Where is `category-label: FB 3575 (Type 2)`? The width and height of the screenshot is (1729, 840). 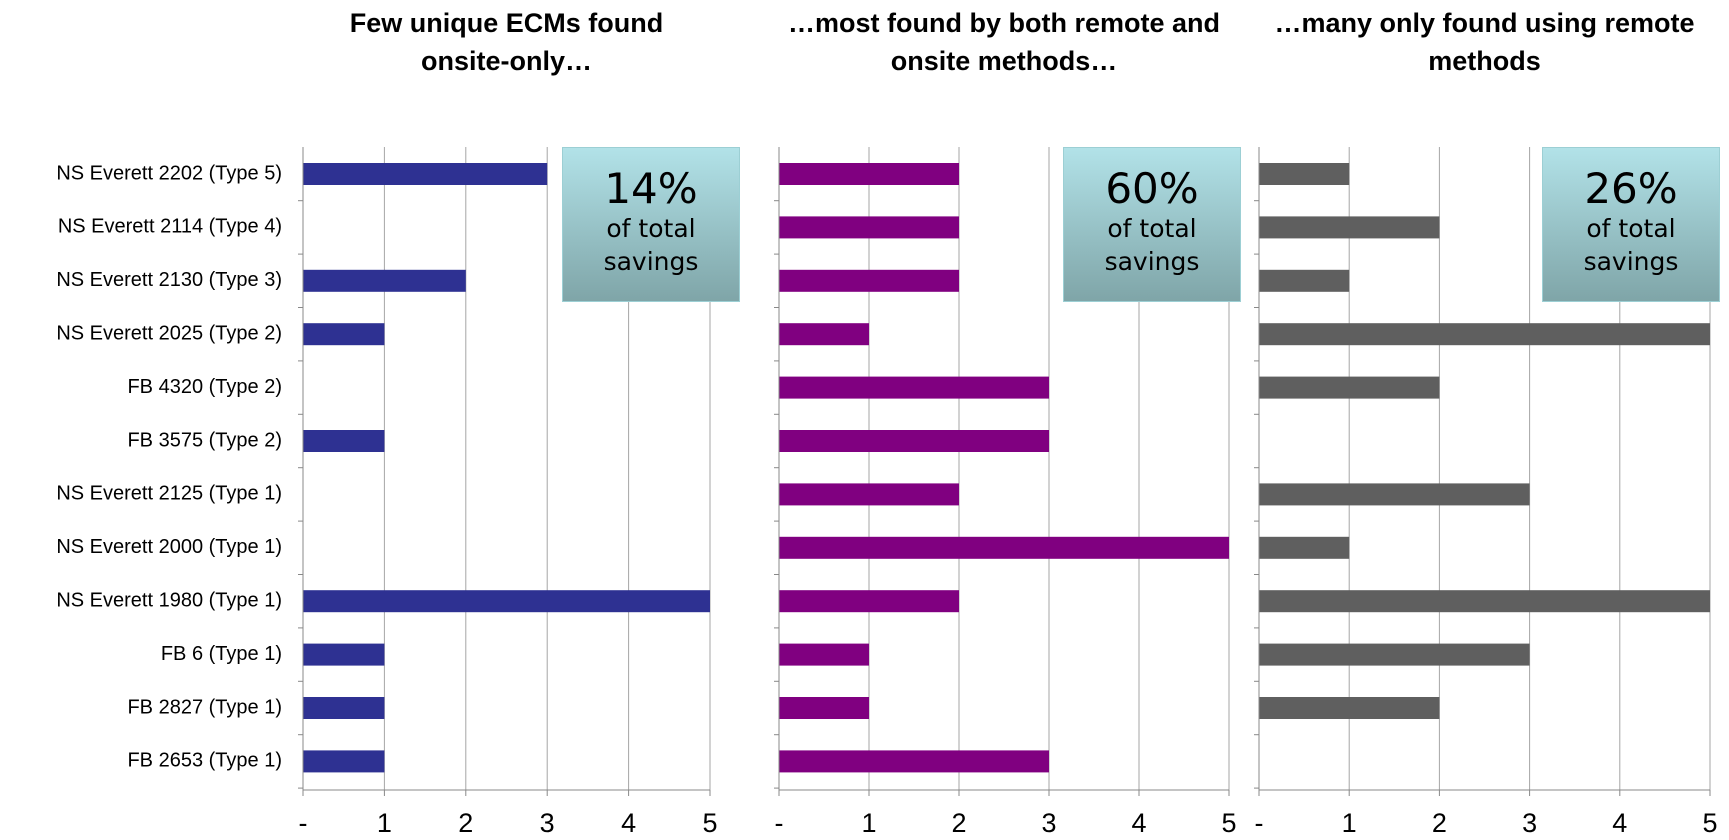 category-label: FB 3575 (Type 2) is located at coordinates (204, 440).